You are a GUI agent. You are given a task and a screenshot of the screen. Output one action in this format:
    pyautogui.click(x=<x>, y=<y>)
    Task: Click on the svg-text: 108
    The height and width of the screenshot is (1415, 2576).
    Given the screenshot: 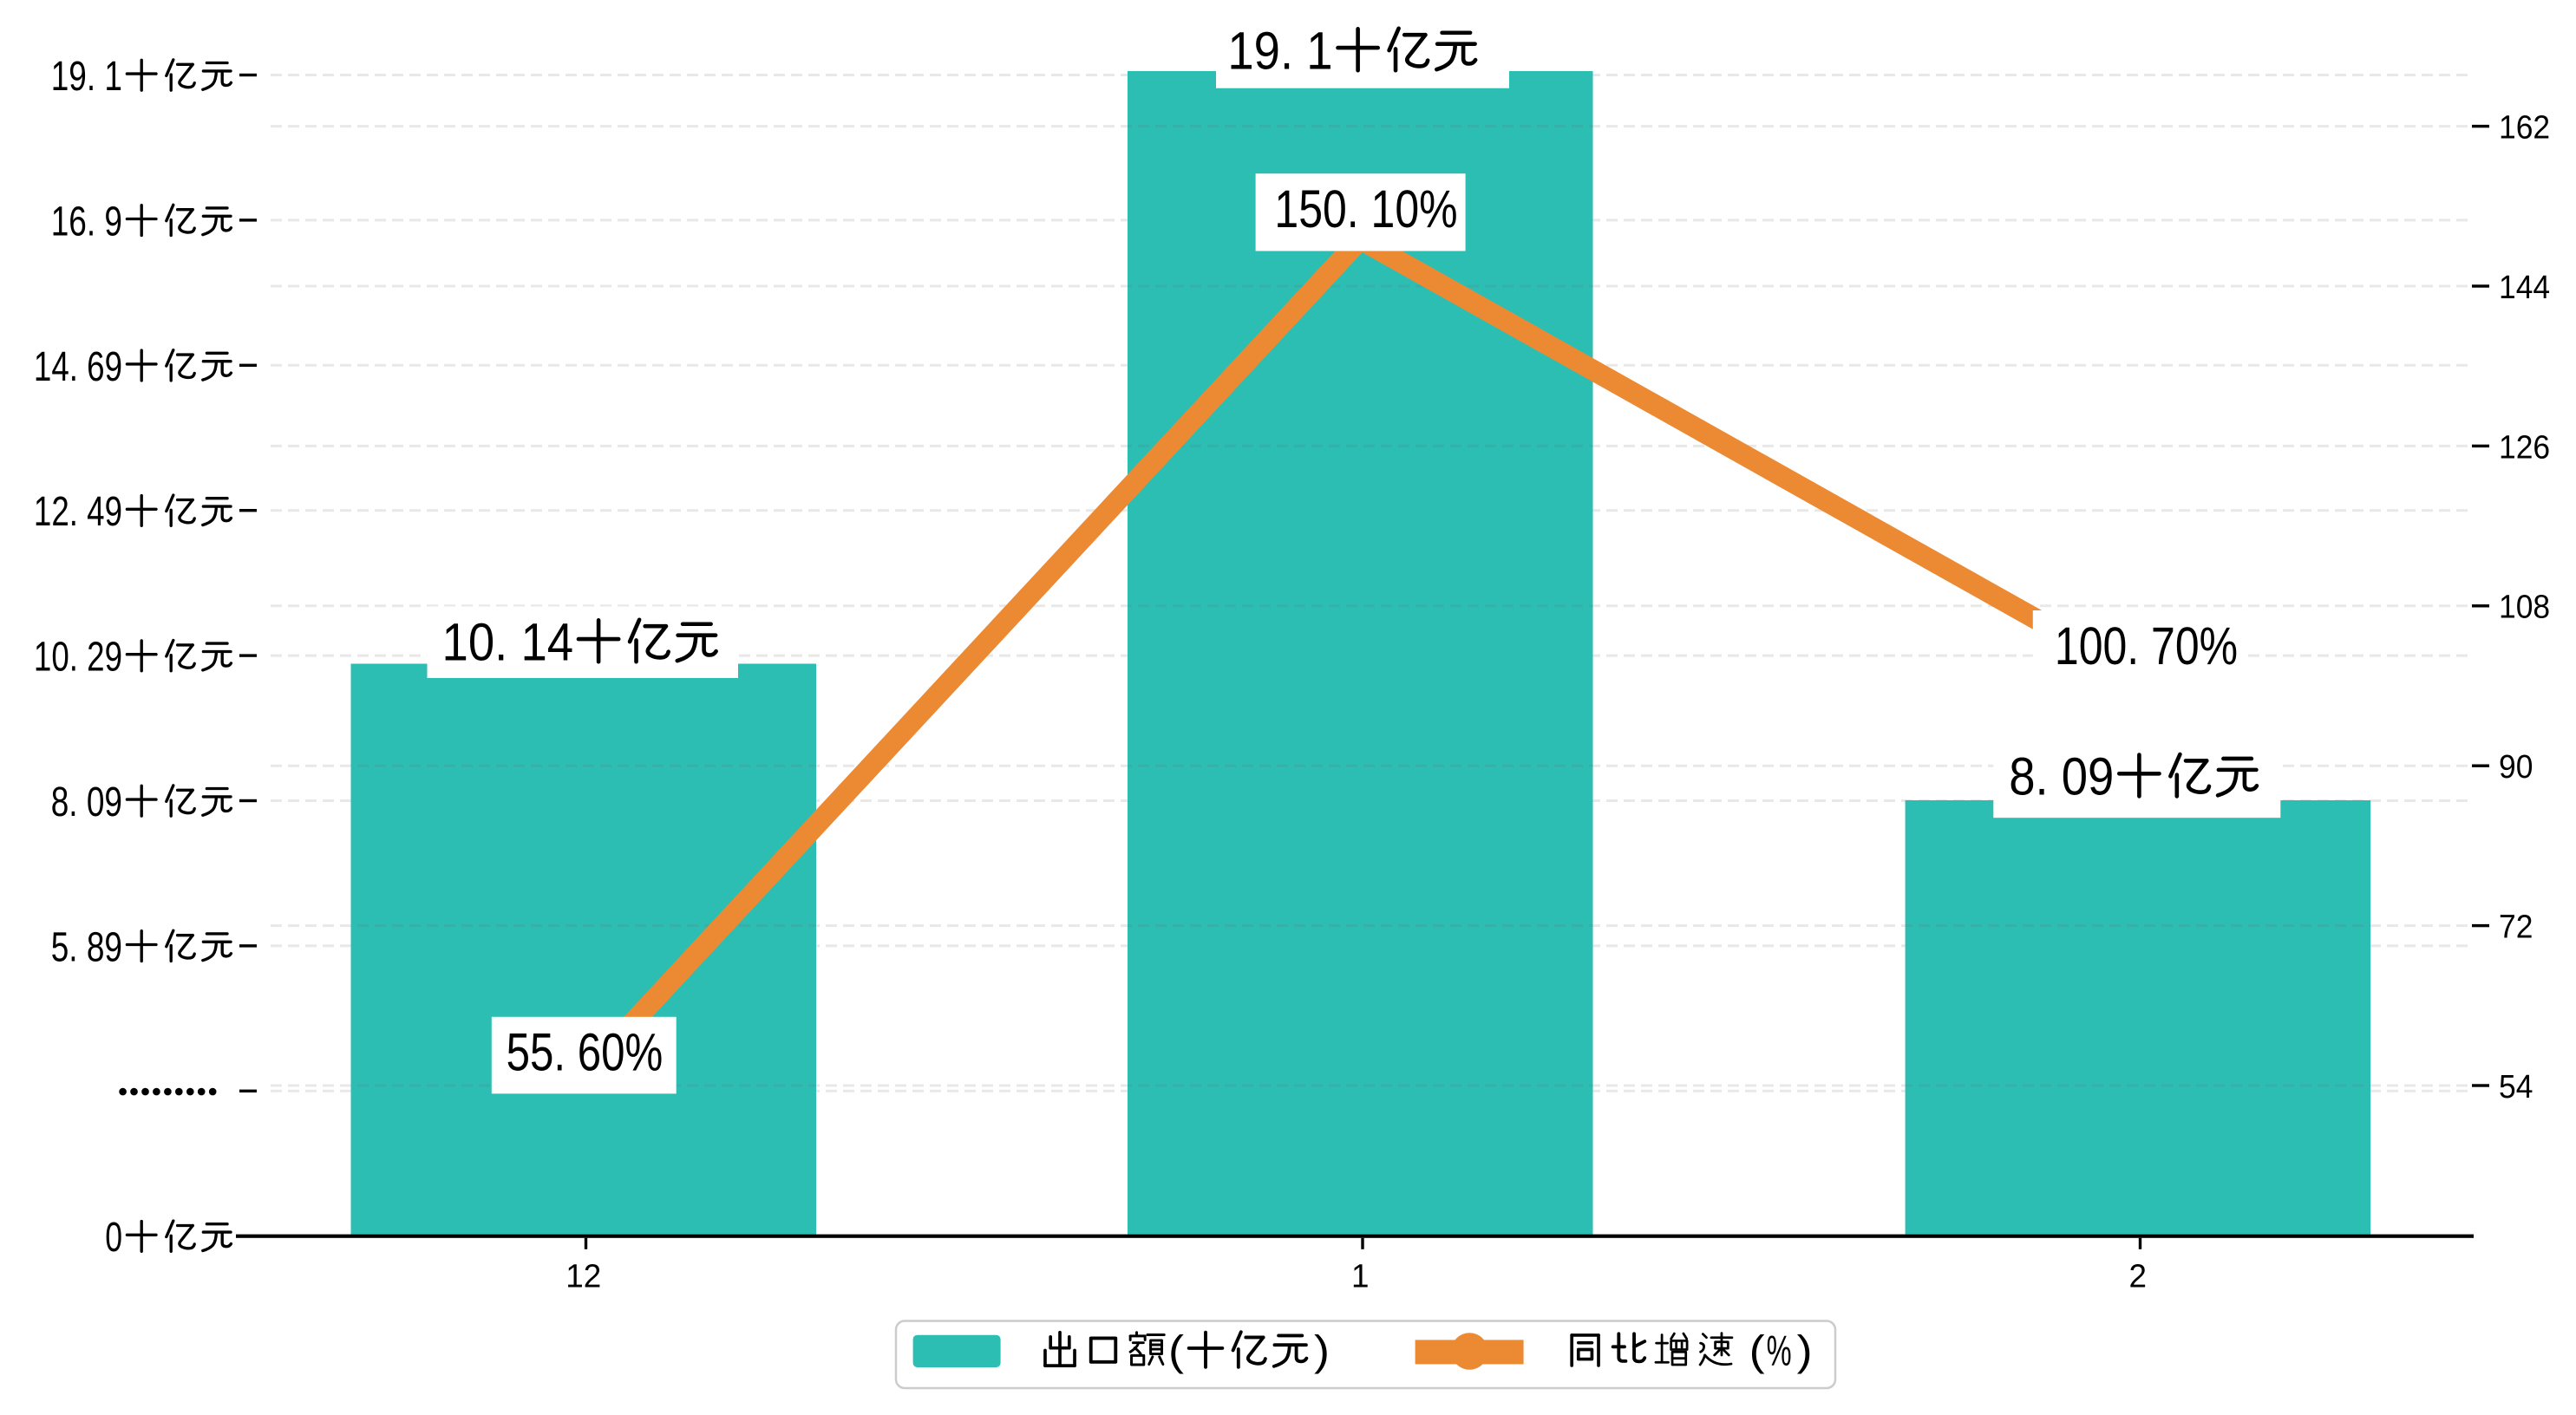 What is the action you would take?
    pyautogui.click(x=2524, y=608)
    